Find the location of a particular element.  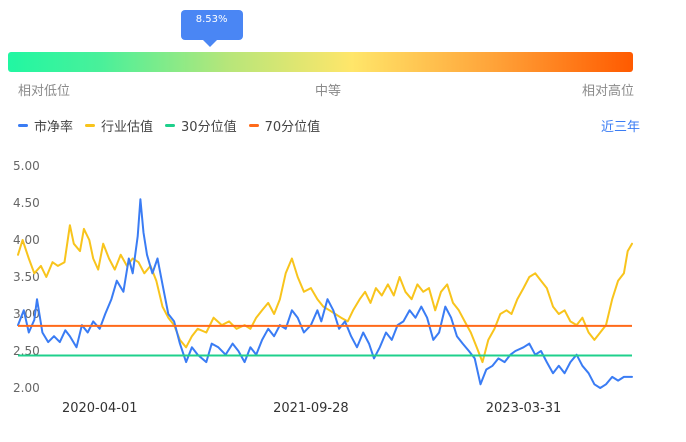

legend-swatch-p70 is located at coordinates (253, 125).